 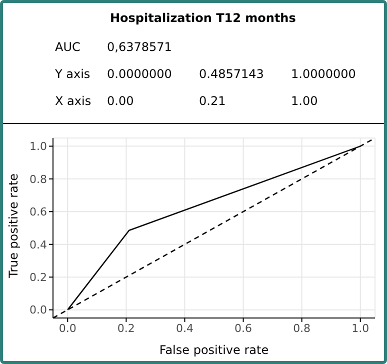 What do you see at coordinates (243, 328) in the screenshot?
I see `x-tick-label: 0.6` at bounding box center [243, 328].